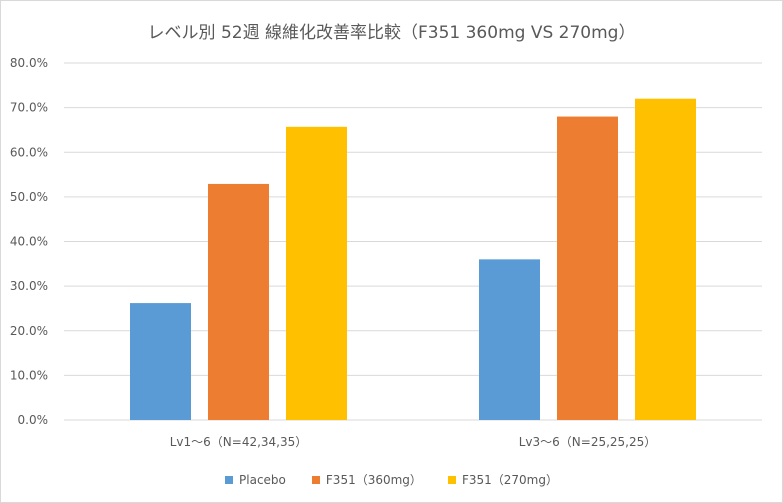 The image size is (783, 503). Describe the element at coordinates (29, 331) in the screenshot. I see `y-tick-label: 20.0%` at that location.